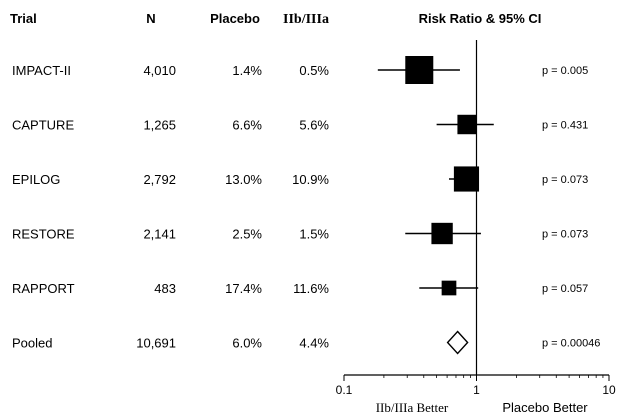  What do you see at coordinates (314, 125) in the screenshot?
I see `treatment-rate: 5.6%` at bounding box center [314, 125].